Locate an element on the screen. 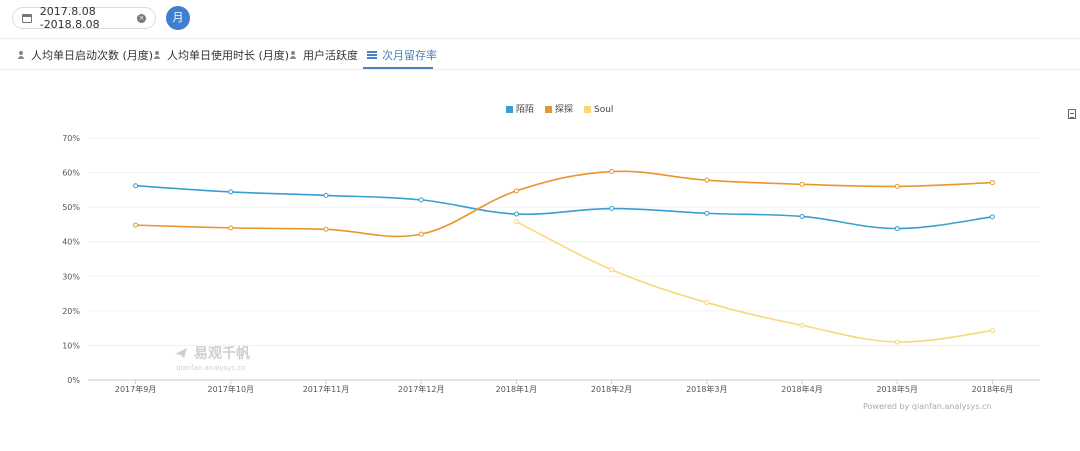  date-range-picker: 2017.8.08 -2018.8.08 × is located at coordinates (84, 18).